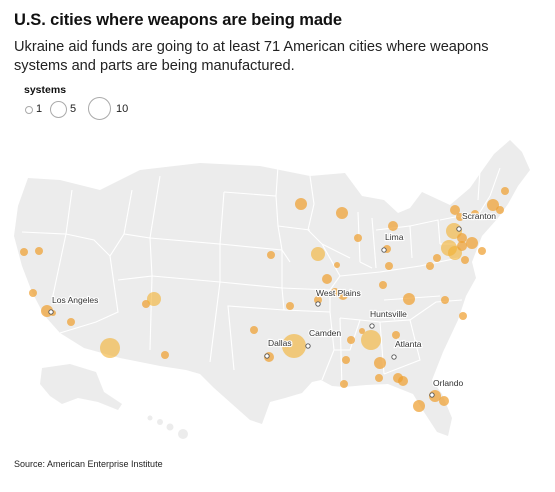 Image resolution: width=555 pixels, height=492 pixels. What do you see at coordinates (388, 314) in the screenshot?
I see `city-label-huntsville: Huntsville` at bounding box center [388, 314].